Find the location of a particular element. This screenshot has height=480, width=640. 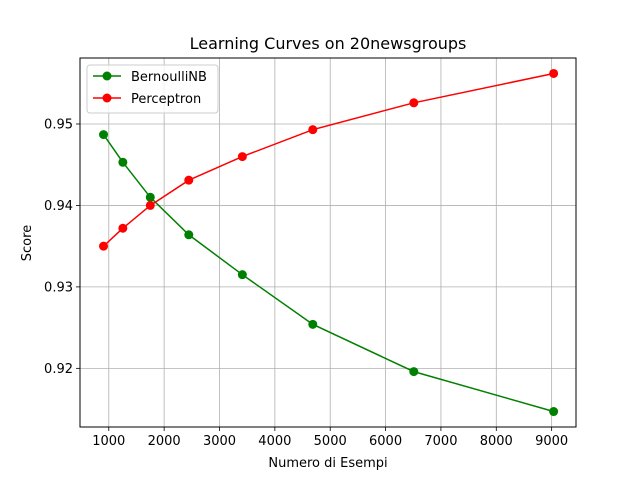

x-tick-label: 1000 is located at coordinates (108, 441).